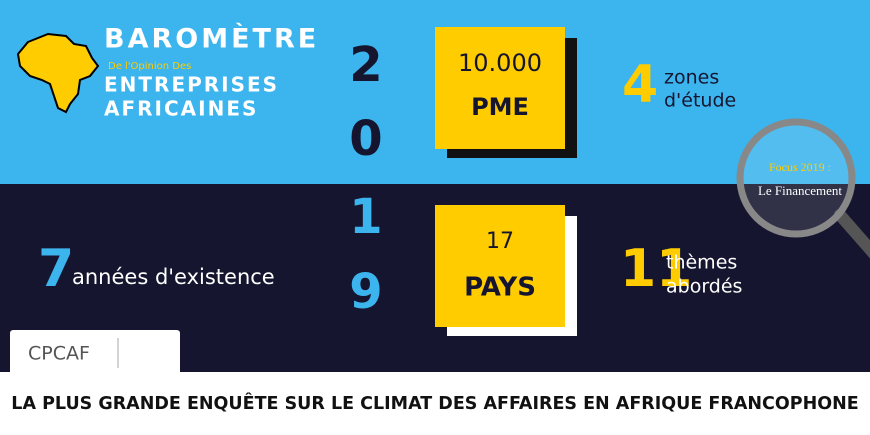 The width and height of the screenshot is (870, 435). What do you see at coordinates (800, 190) in the screenshot?
I see `focus-label: Le Financement` at bounding box center [800, 190].